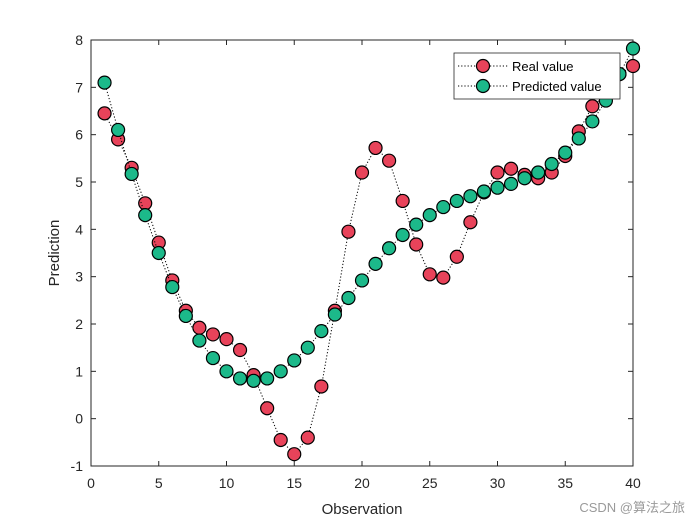 The image size is (700, 525). I want to click on y-tick-label: 7, so click(79, 87).